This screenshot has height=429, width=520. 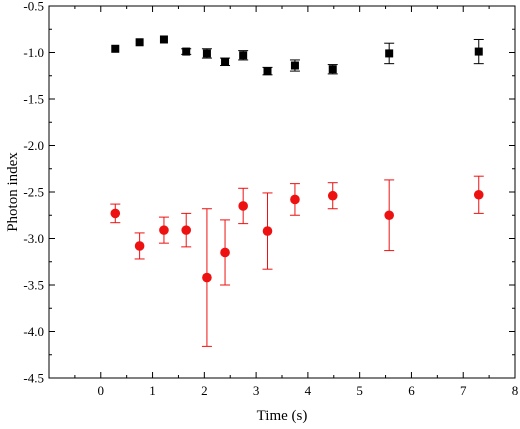 I want to click on x-tick-label: 5, so click(x=359, y=390).